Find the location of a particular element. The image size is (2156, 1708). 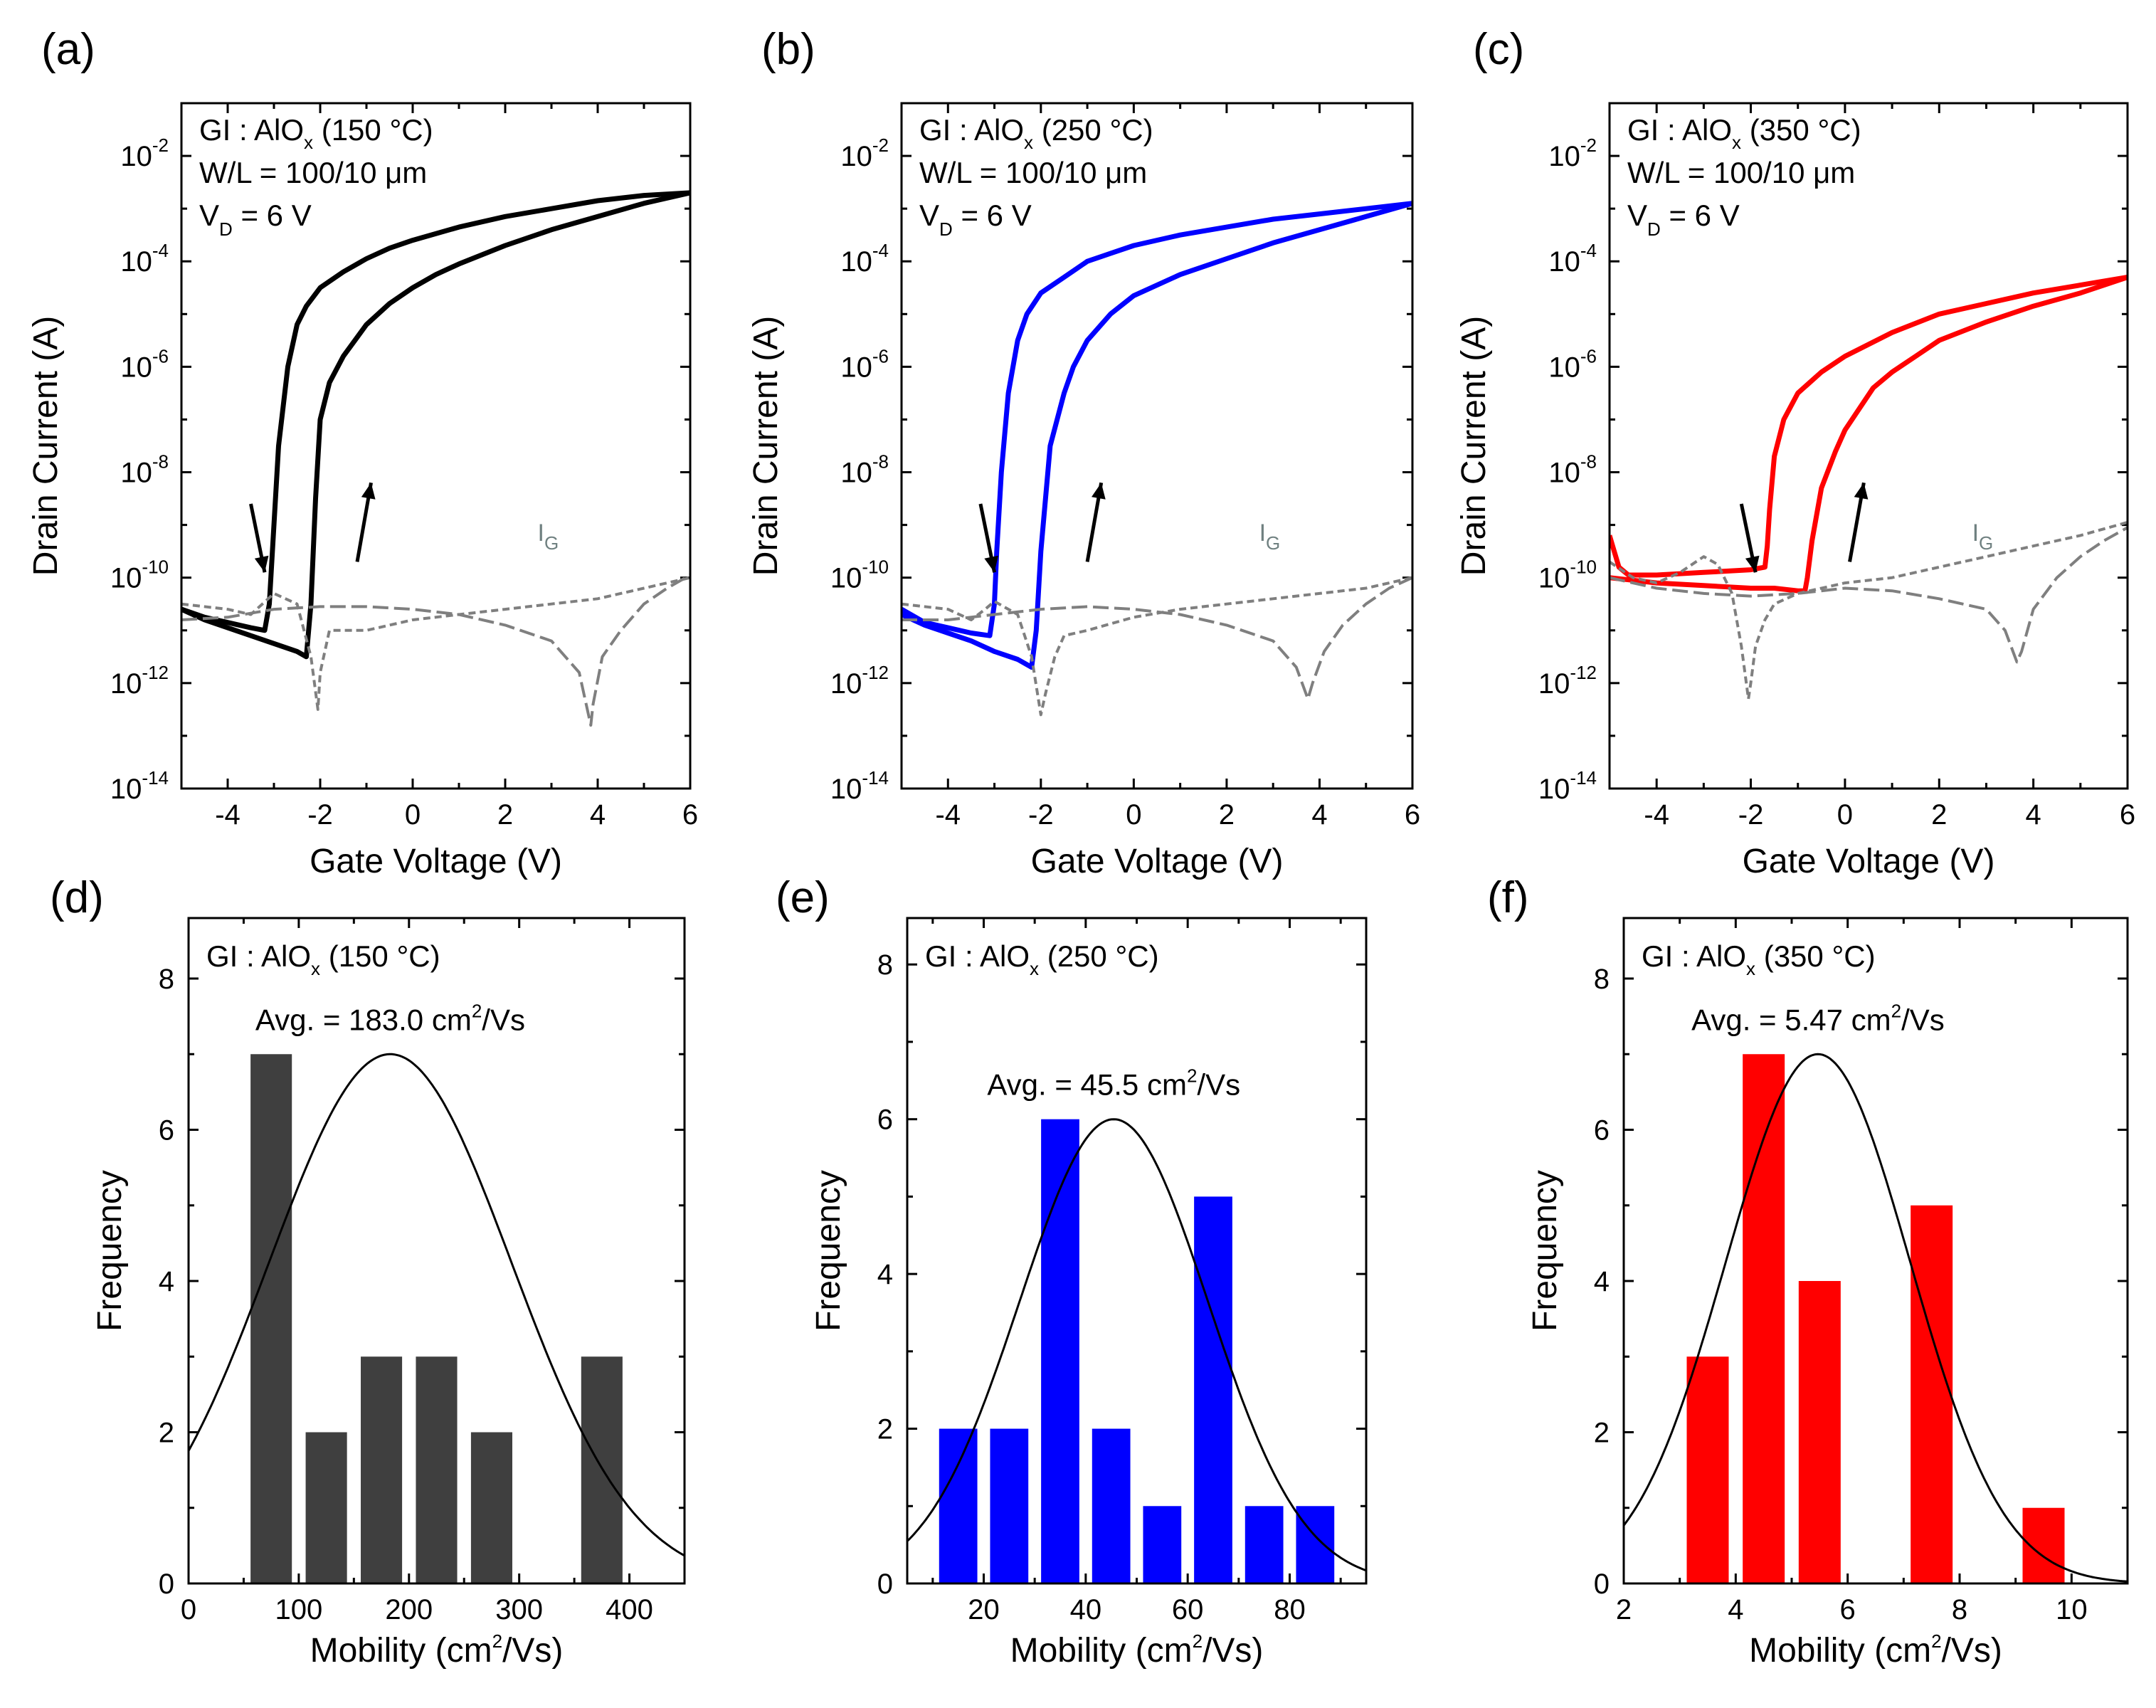

x-tick-label: 300 is located at coordinates (519, 1609).